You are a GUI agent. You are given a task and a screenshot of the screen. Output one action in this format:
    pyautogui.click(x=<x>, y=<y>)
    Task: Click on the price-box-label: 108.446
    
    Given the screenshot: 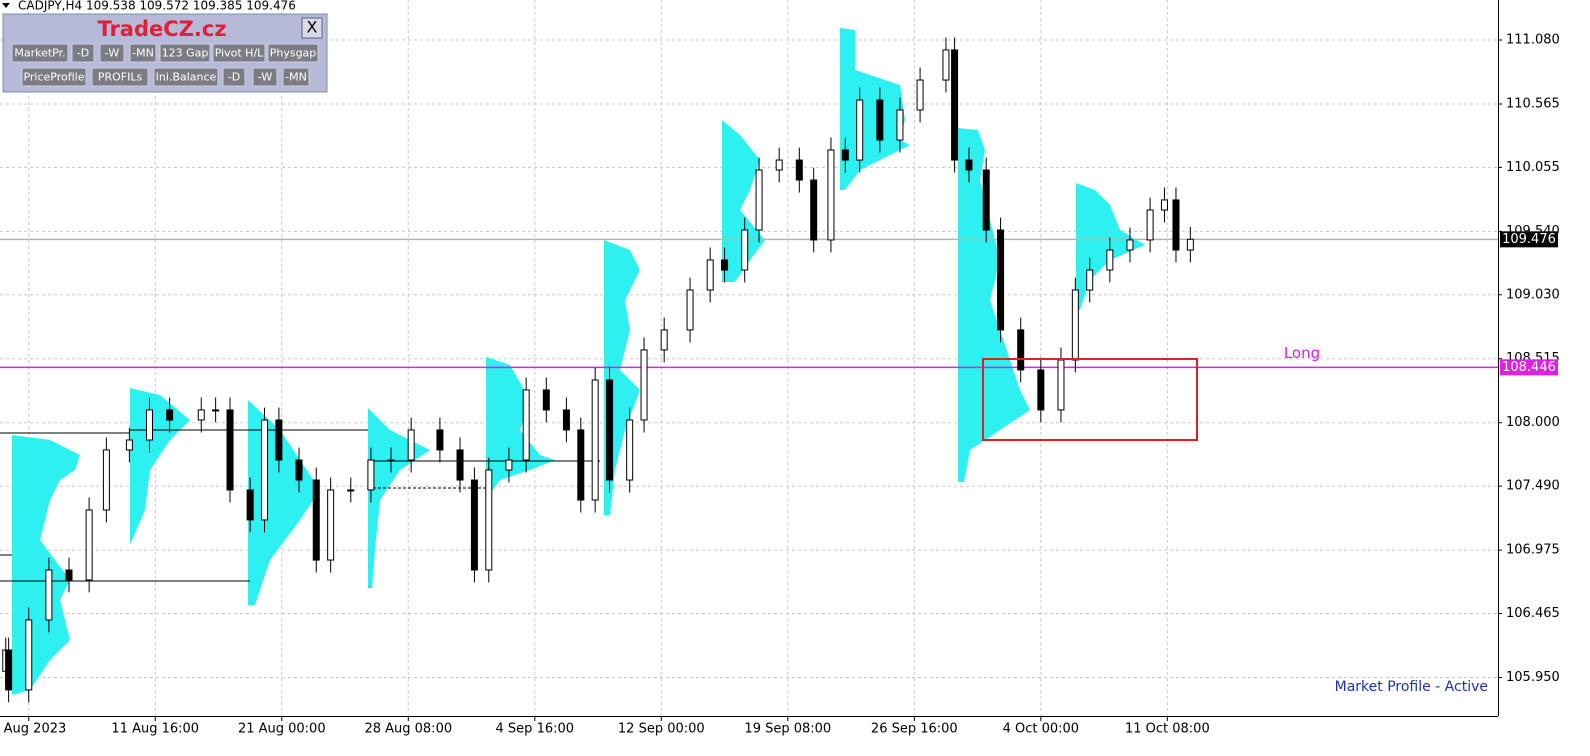 What is the action you would take?
    pyautogui.click(x=1529, y=367)
    